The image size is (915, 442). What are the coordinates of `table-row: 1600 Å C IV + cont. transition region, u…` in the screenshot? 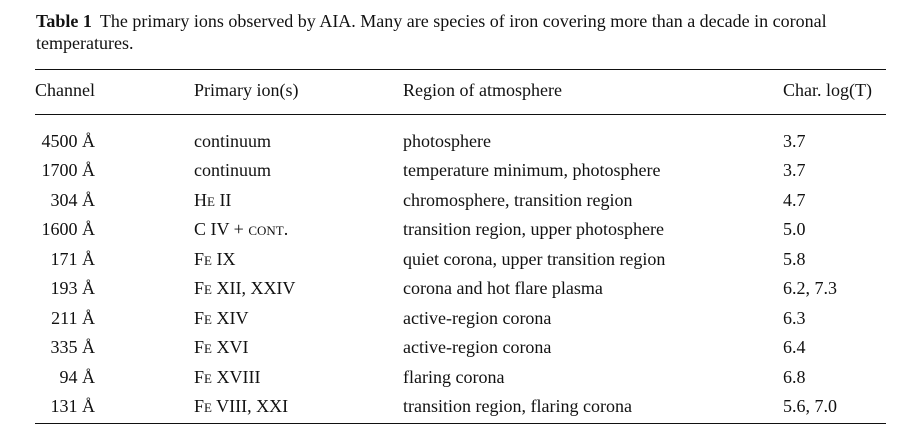 It's located at (457, 229).